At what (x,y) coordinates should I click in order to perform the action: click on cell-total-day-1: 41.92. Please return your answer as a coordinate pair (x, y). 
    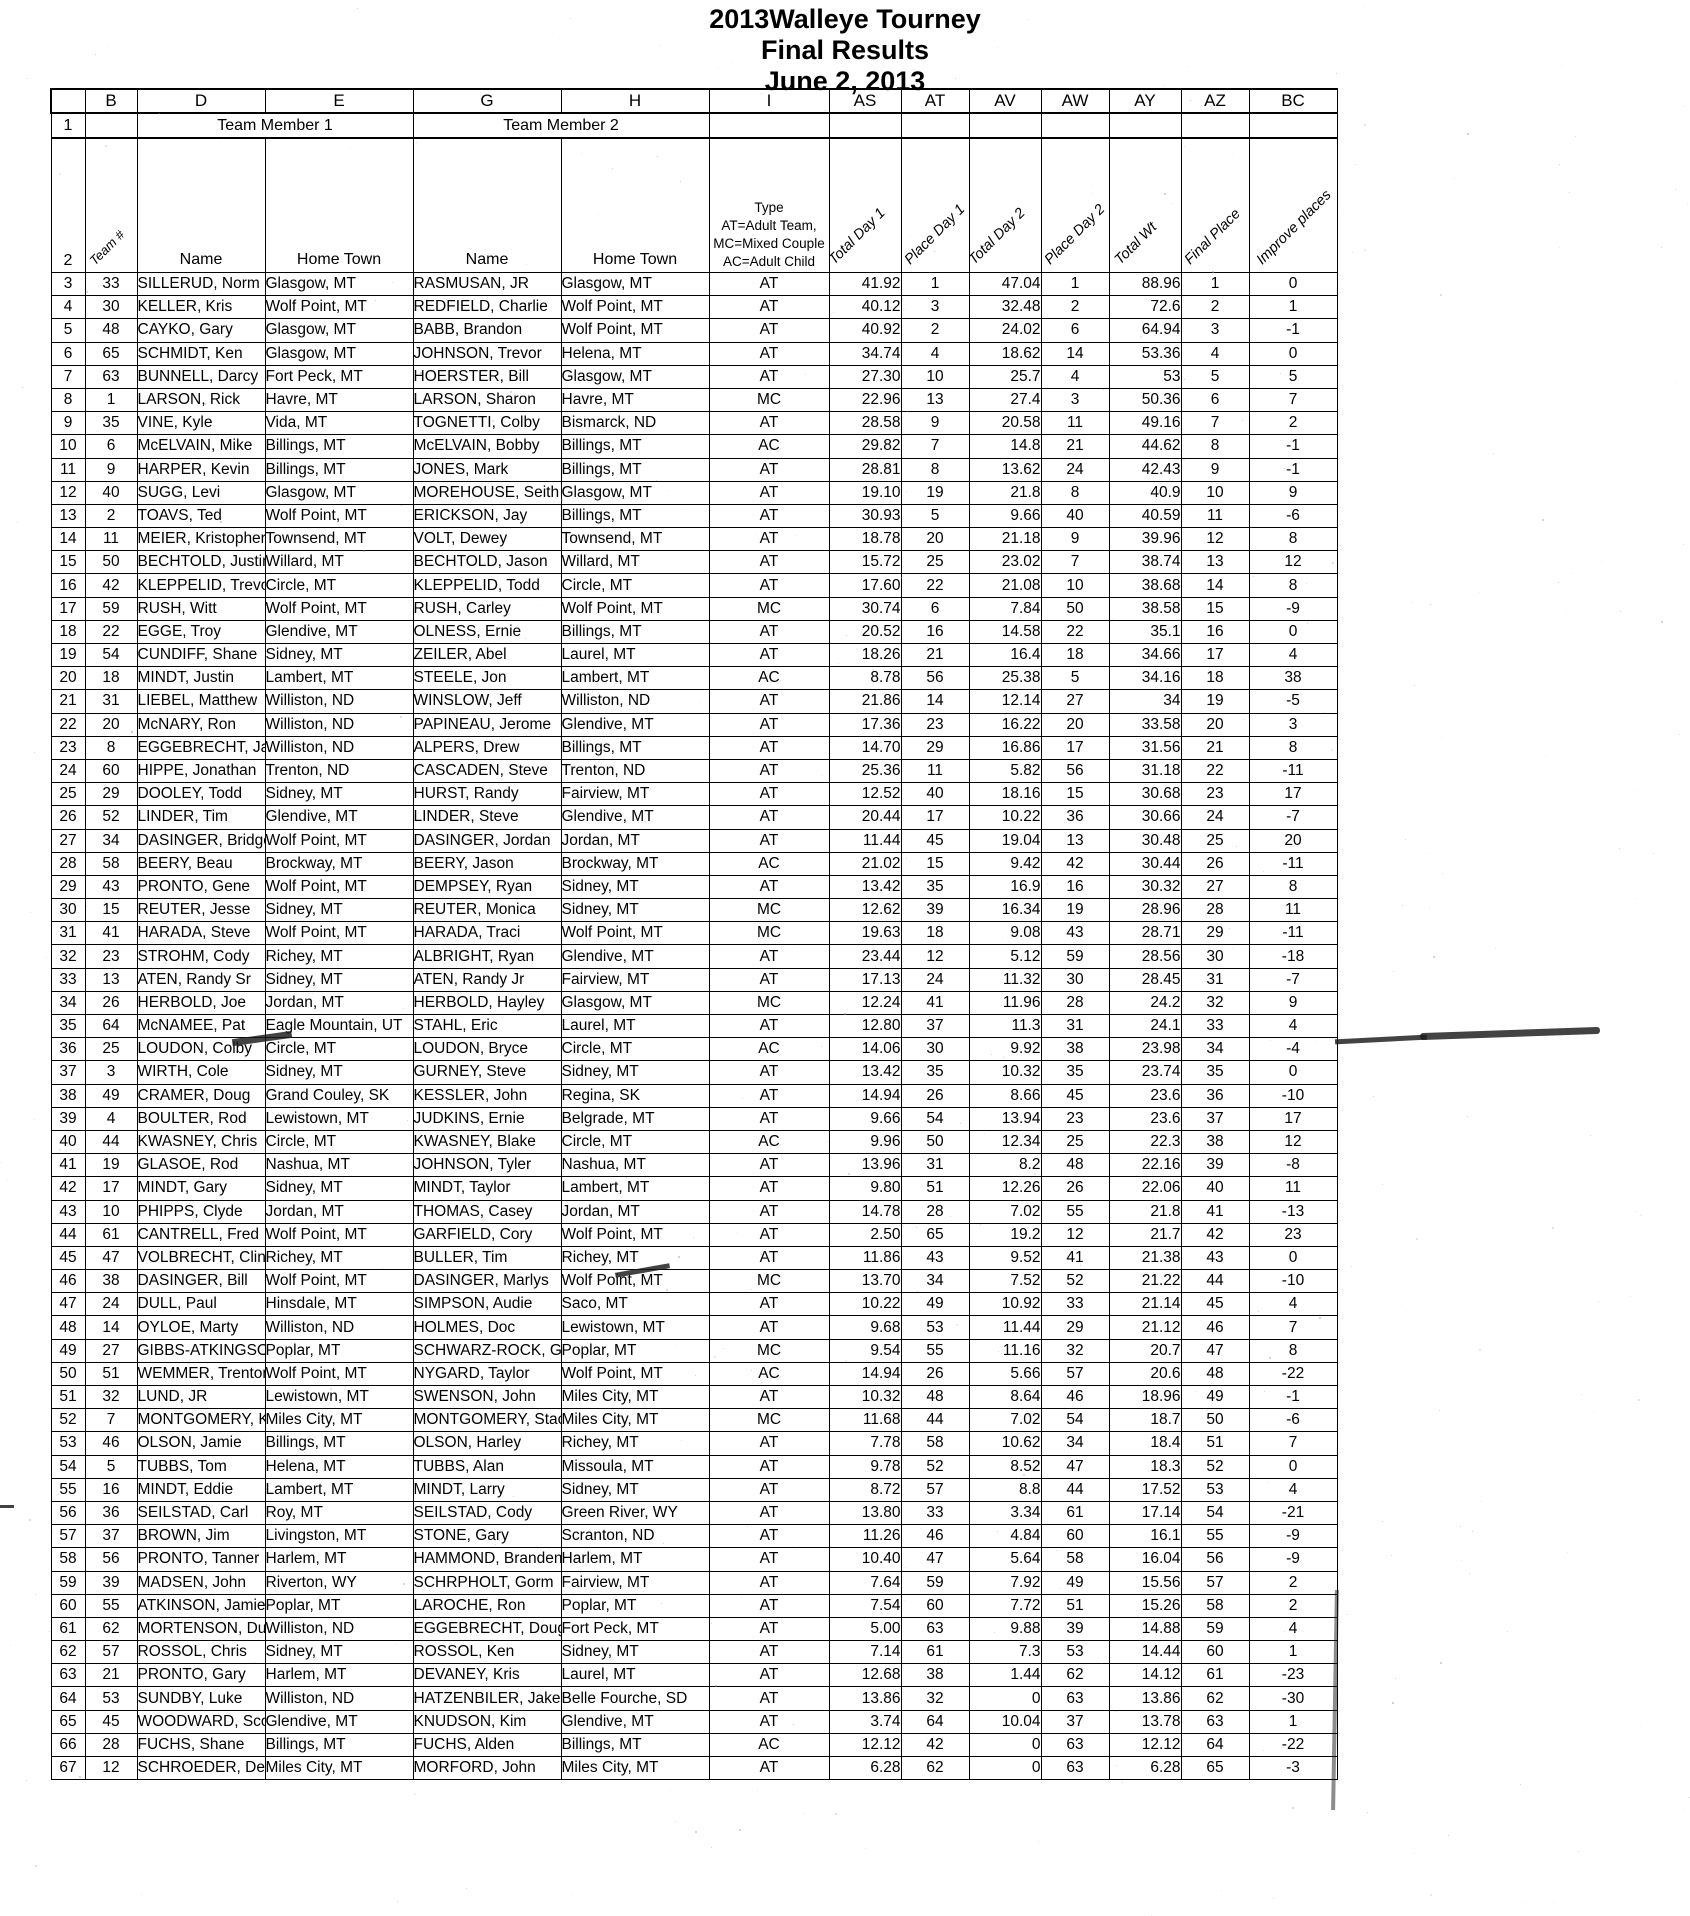
    Looking at the image, I should click on (865, 284).